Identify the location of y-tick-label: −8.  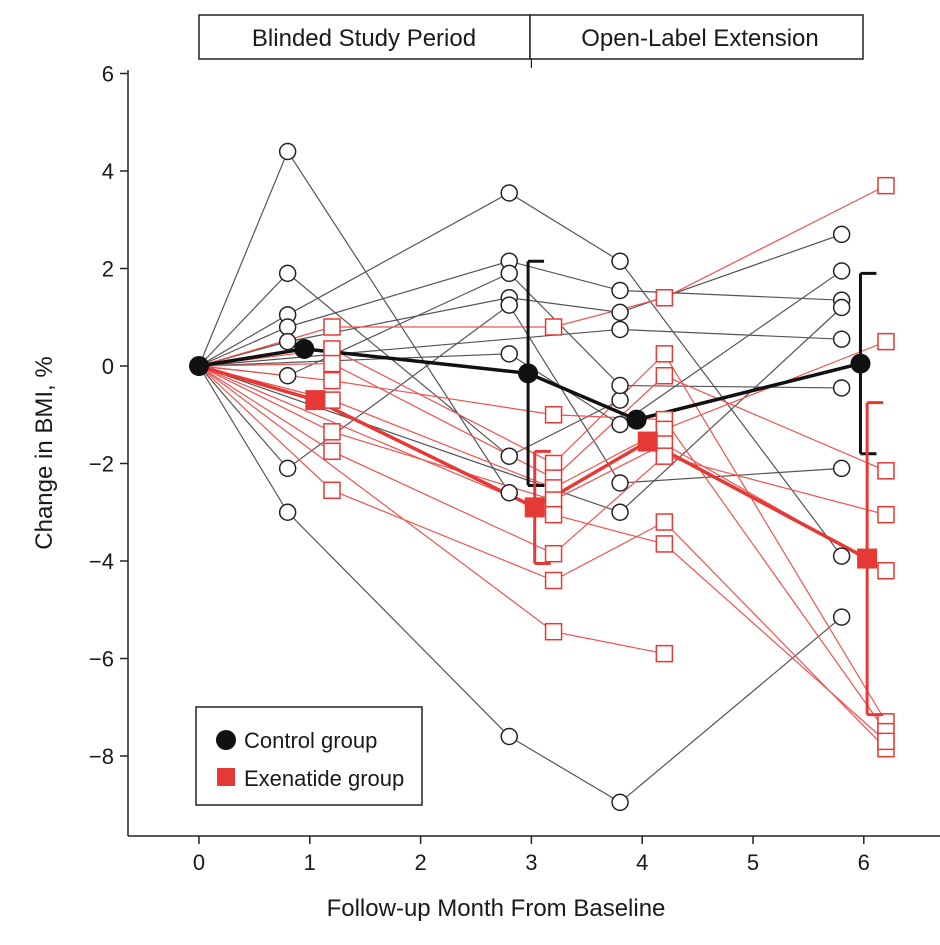
(101, 756).